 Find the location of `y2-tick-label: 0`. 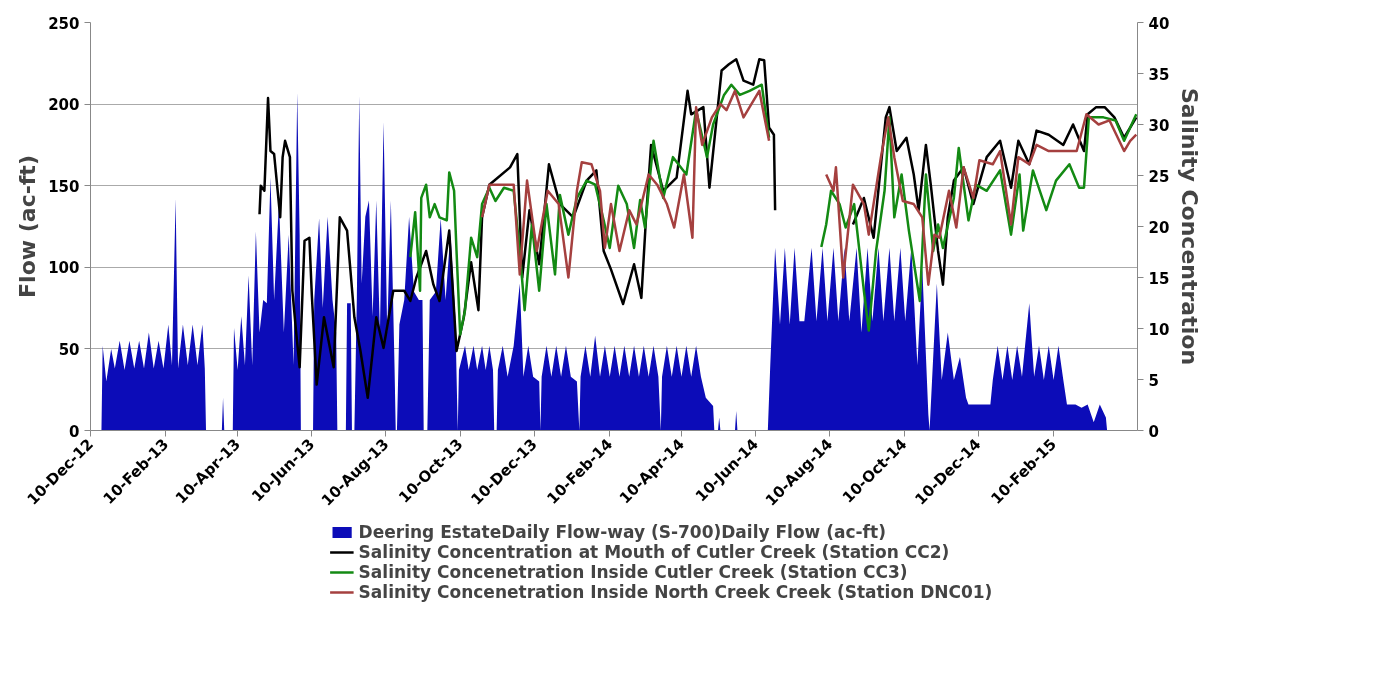

y2-tick-label: 0 is located at coordinates (1153, 431).